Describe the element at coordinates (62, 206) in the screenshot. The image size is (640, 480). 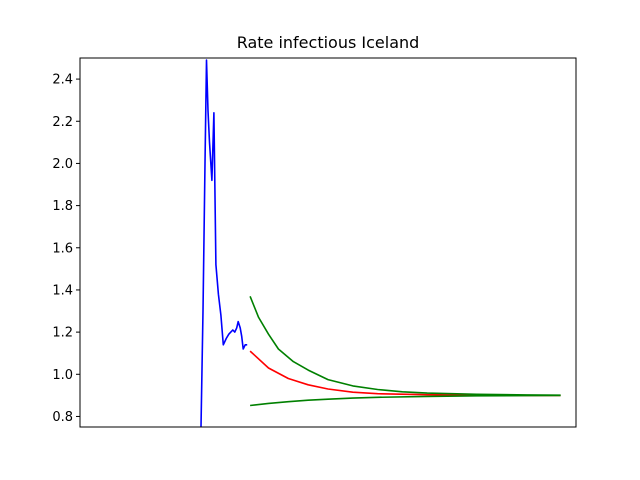
I see `y-tick-label: 1.8` at that location.